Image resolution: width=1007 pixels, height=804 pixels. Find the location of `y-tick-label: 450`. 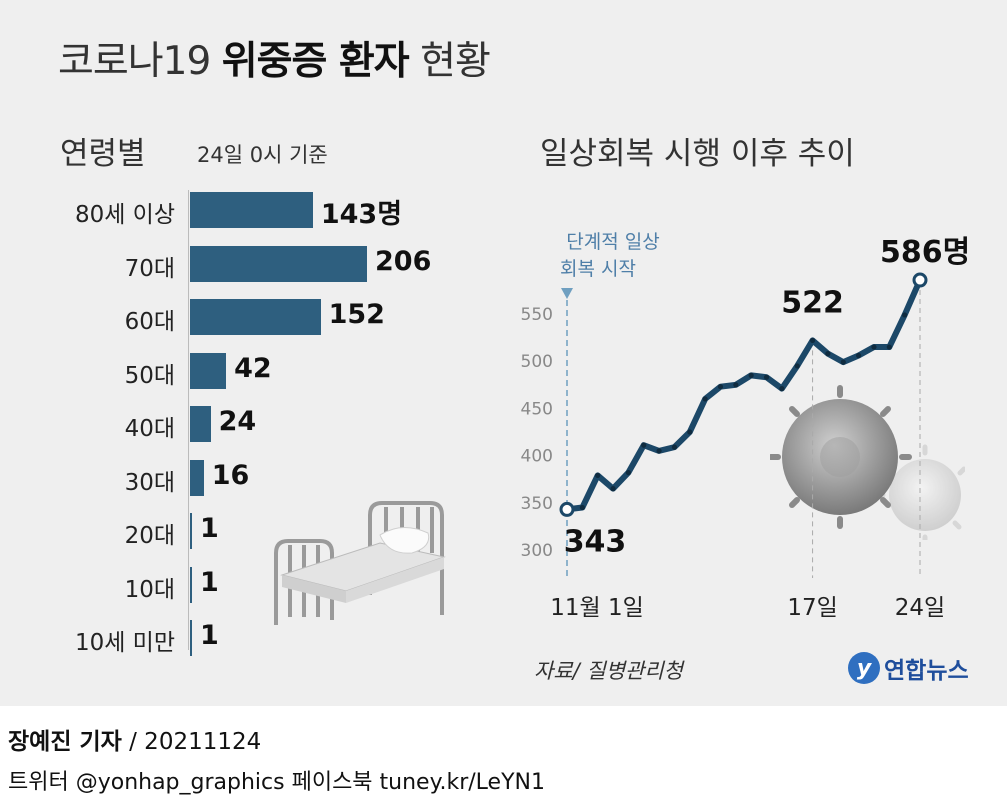

y-tick-label: 450 is located at coordinates (537, 409).